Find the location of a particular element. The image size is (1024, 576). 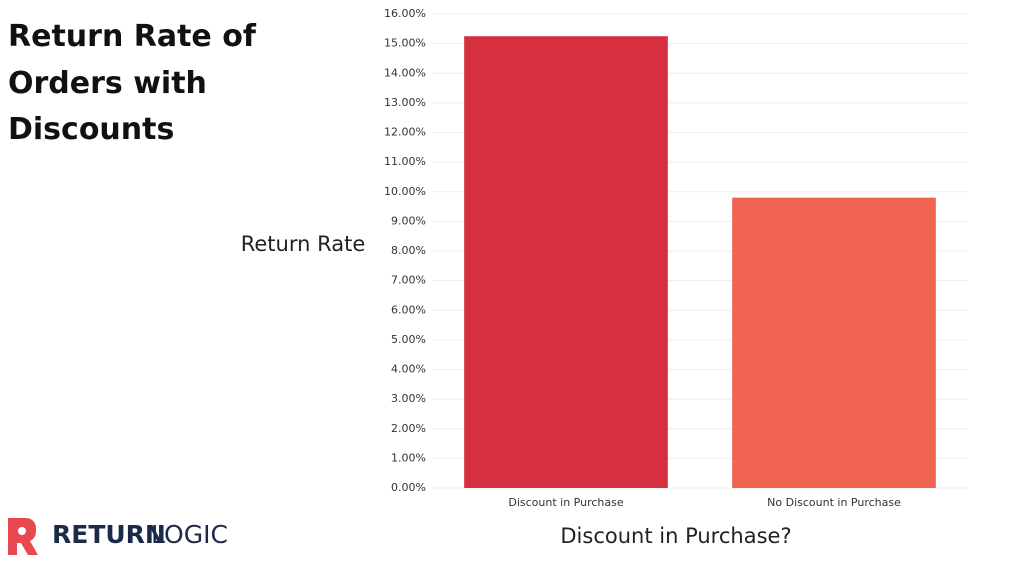

y-tick-label: 4.00% is located at coordinates (408, 369).